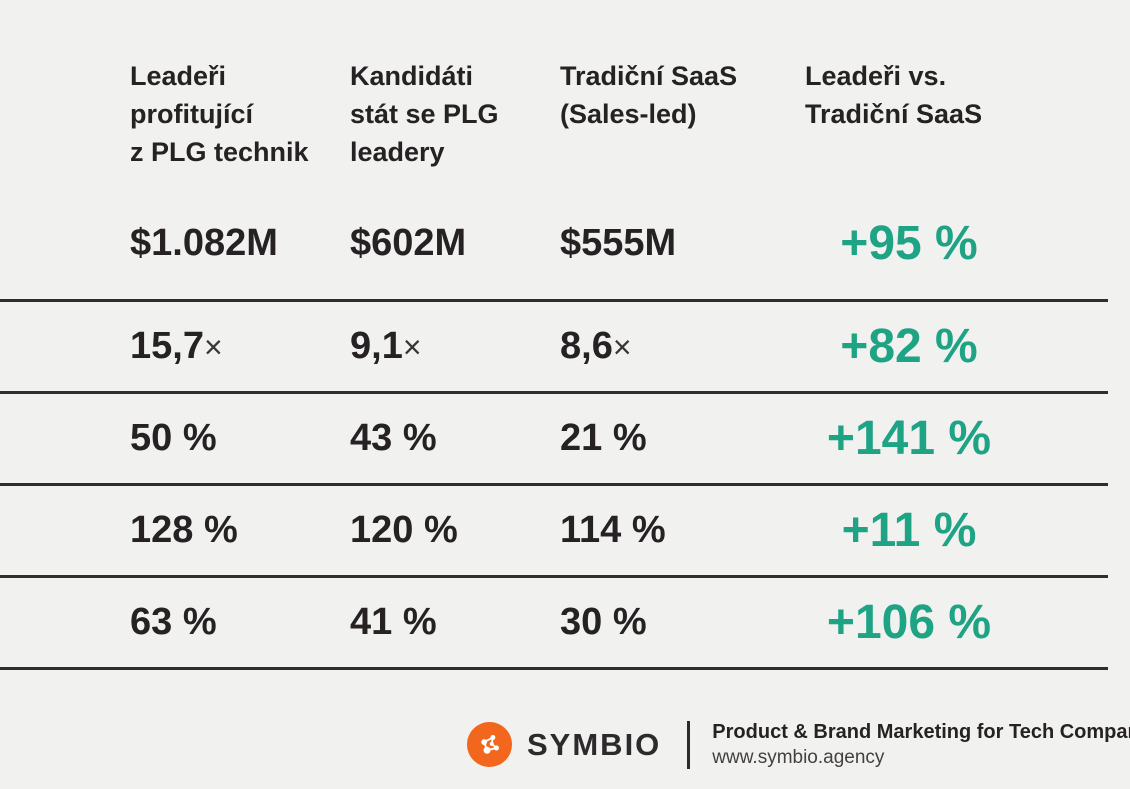 The height and width of the screenshot is (789, 1130). What do you see at coordinates (586, 346) in the screenshot?
I see `cell-value: 8,6` at bounding box center [586, 346].